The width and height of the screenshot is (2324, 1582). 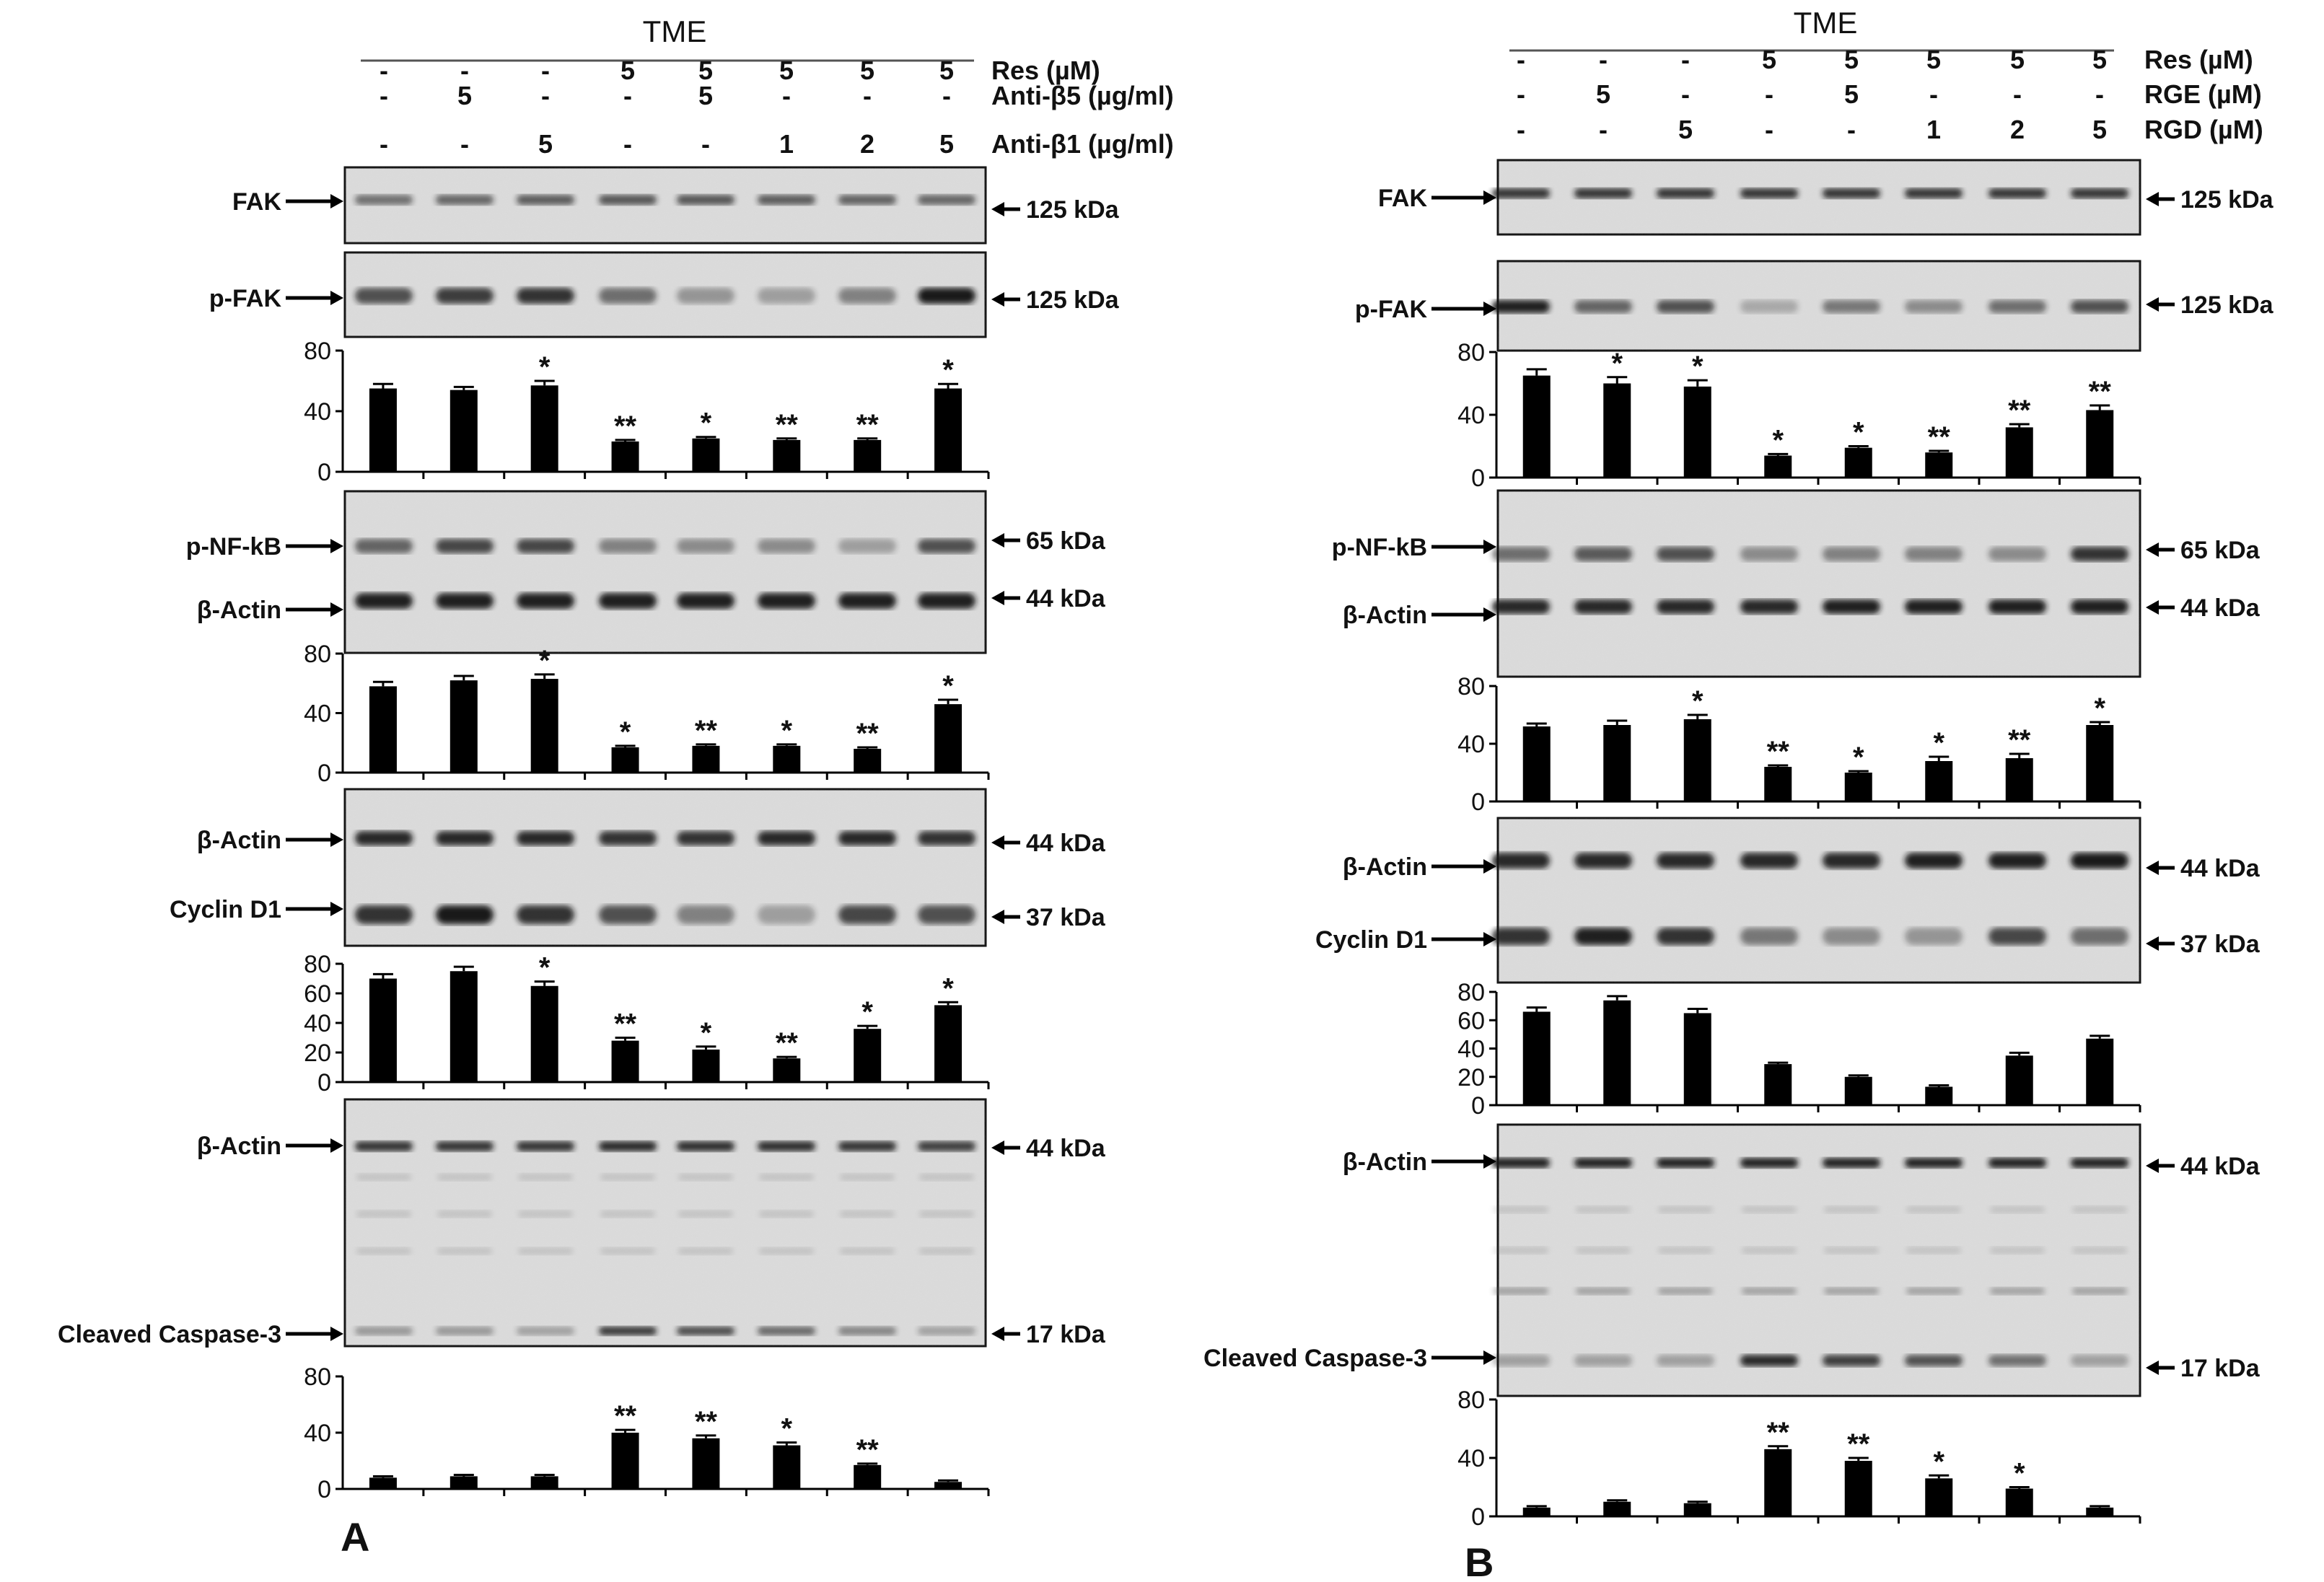 I want to click on blot-label: FAK, so click(x=1402, y=198).